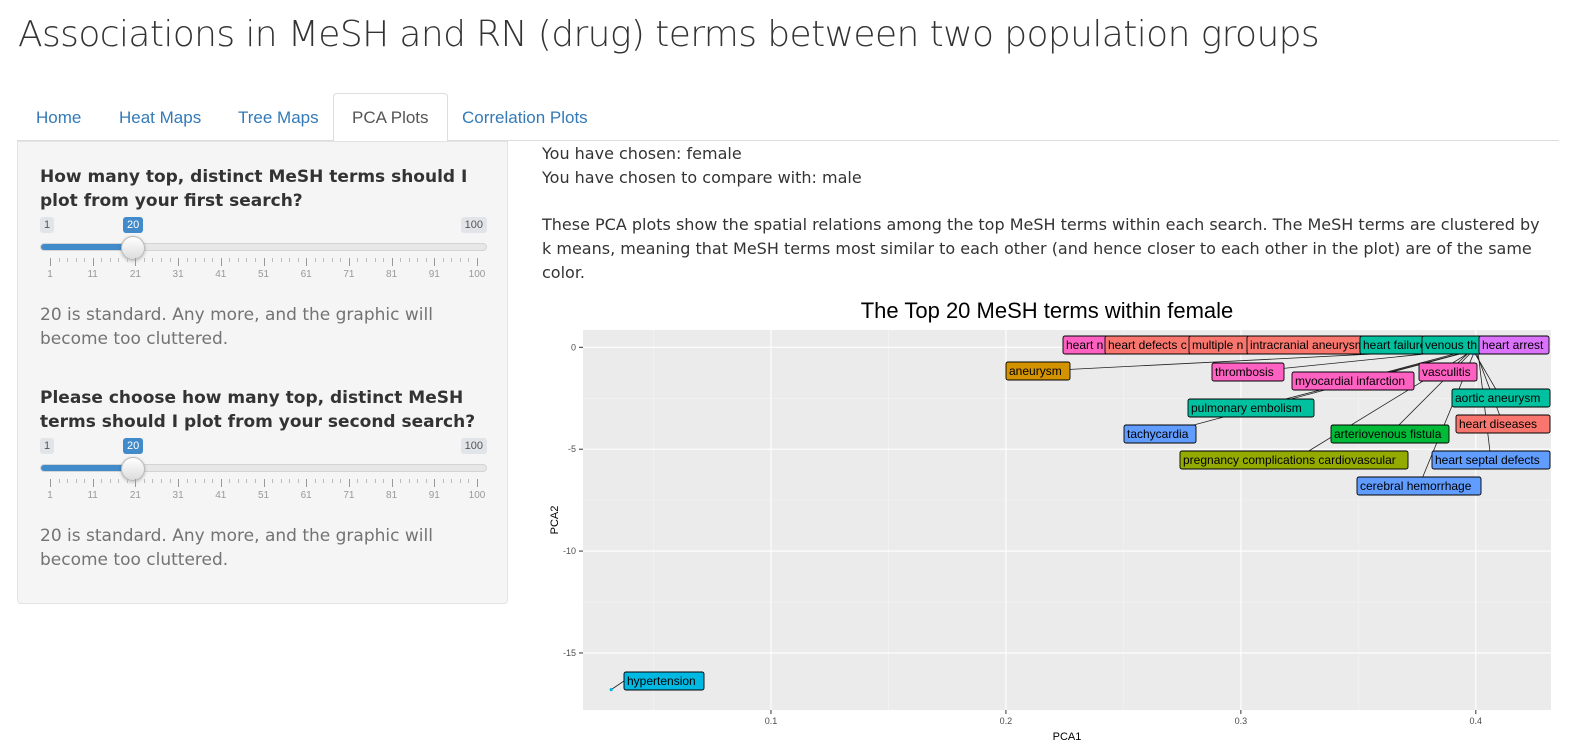 Image resolution: width=1571 pixels, height=752 pixels. Describe the element at coordinates (573, 347) in the screenshot. I see `y-tick-label: 0` at that location.